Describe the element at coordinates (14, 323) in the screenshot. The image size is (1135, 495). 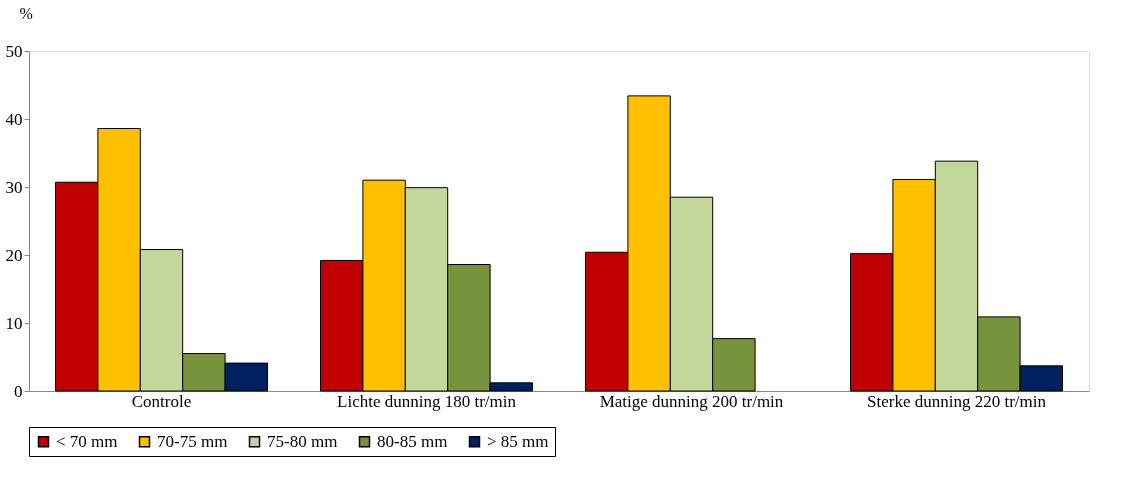
I see `y-tick-label: 10` at that location.